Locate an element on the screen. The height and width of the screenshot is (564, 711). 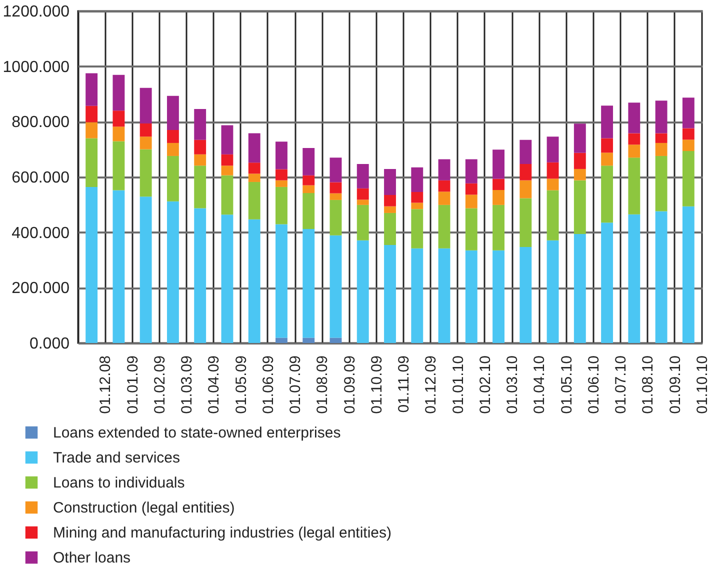
x-tick-label: 01.08.10 is located at coordinates (648, 385).